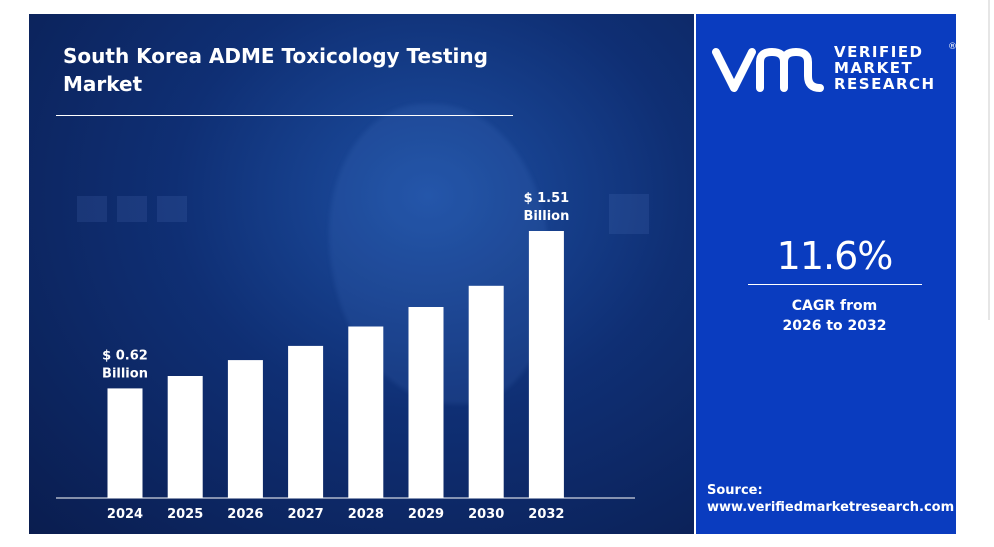  What do you see at coordinates (835, 284) in the screenshot?
I see `cagr-divider` at bounding box center [835, 284].